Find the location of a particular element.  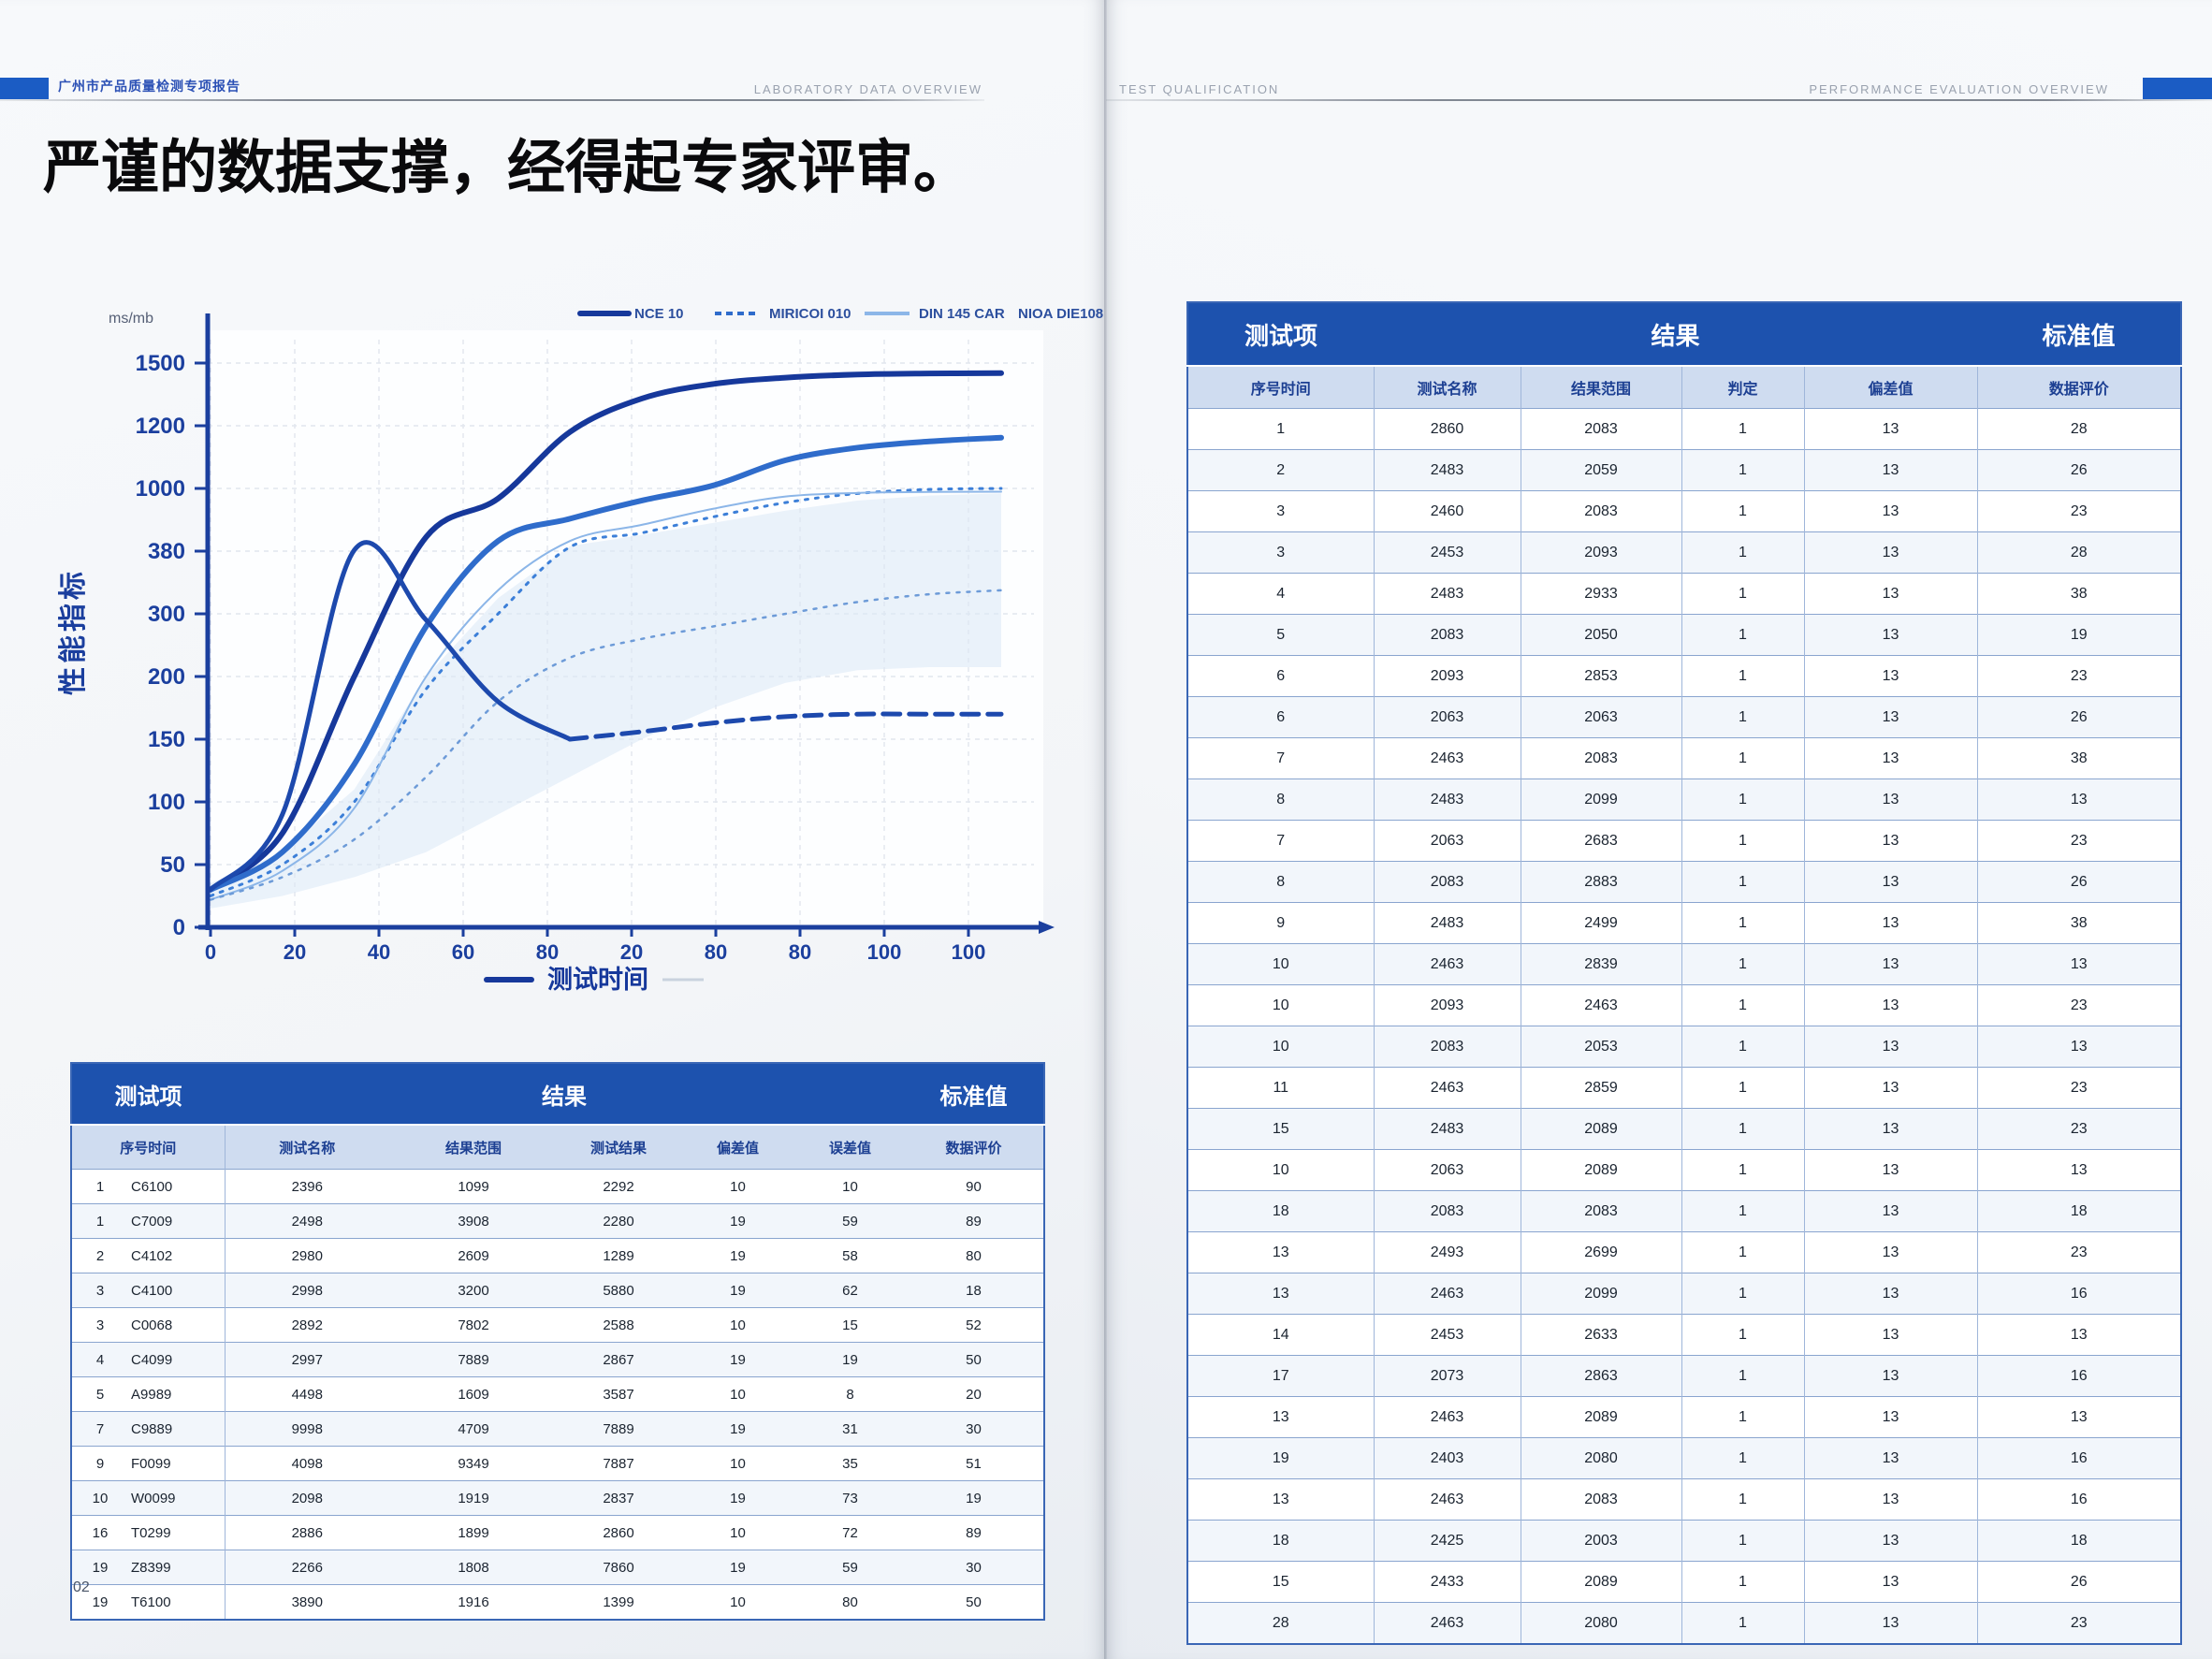

table-cell: 10 is located at coordinates (1280, 1170).